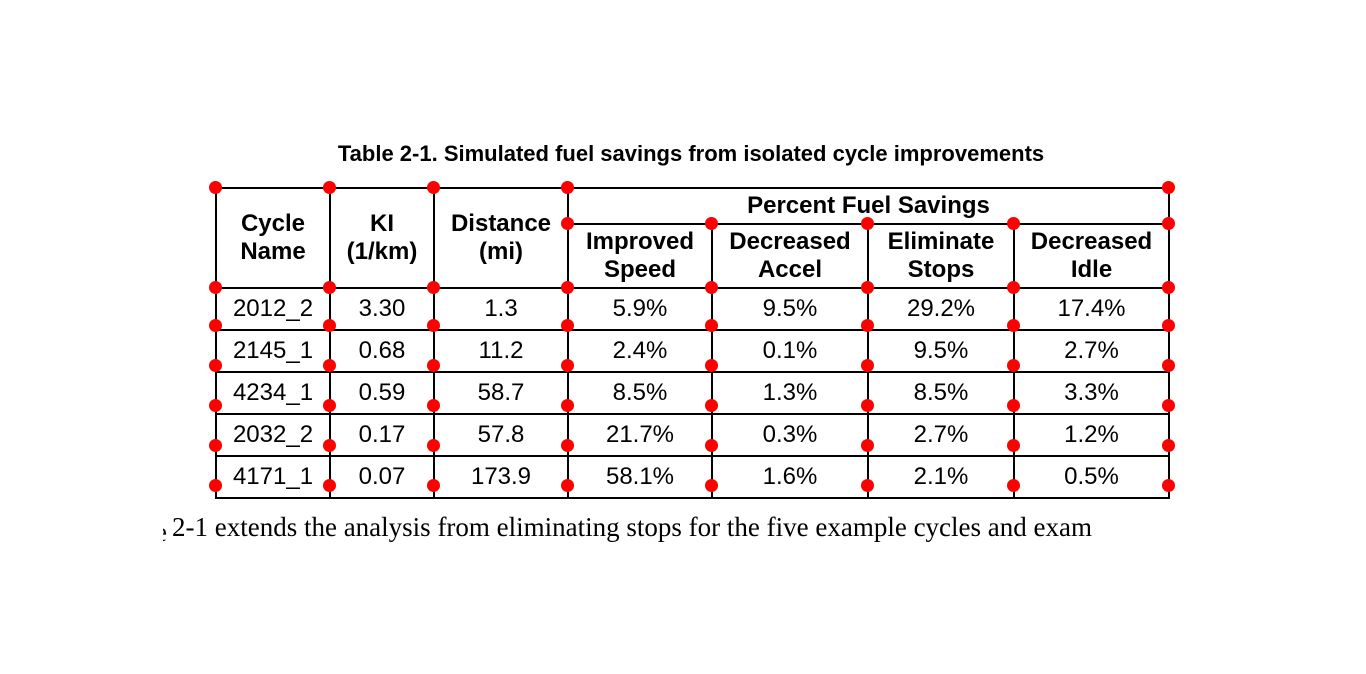 The height and width of the screenshot is (674, 1366). What do you see at coordinates (1091, 477) in the screenshot?
I see `table-cell: 0.5%` at bounding box center [1091, 477].